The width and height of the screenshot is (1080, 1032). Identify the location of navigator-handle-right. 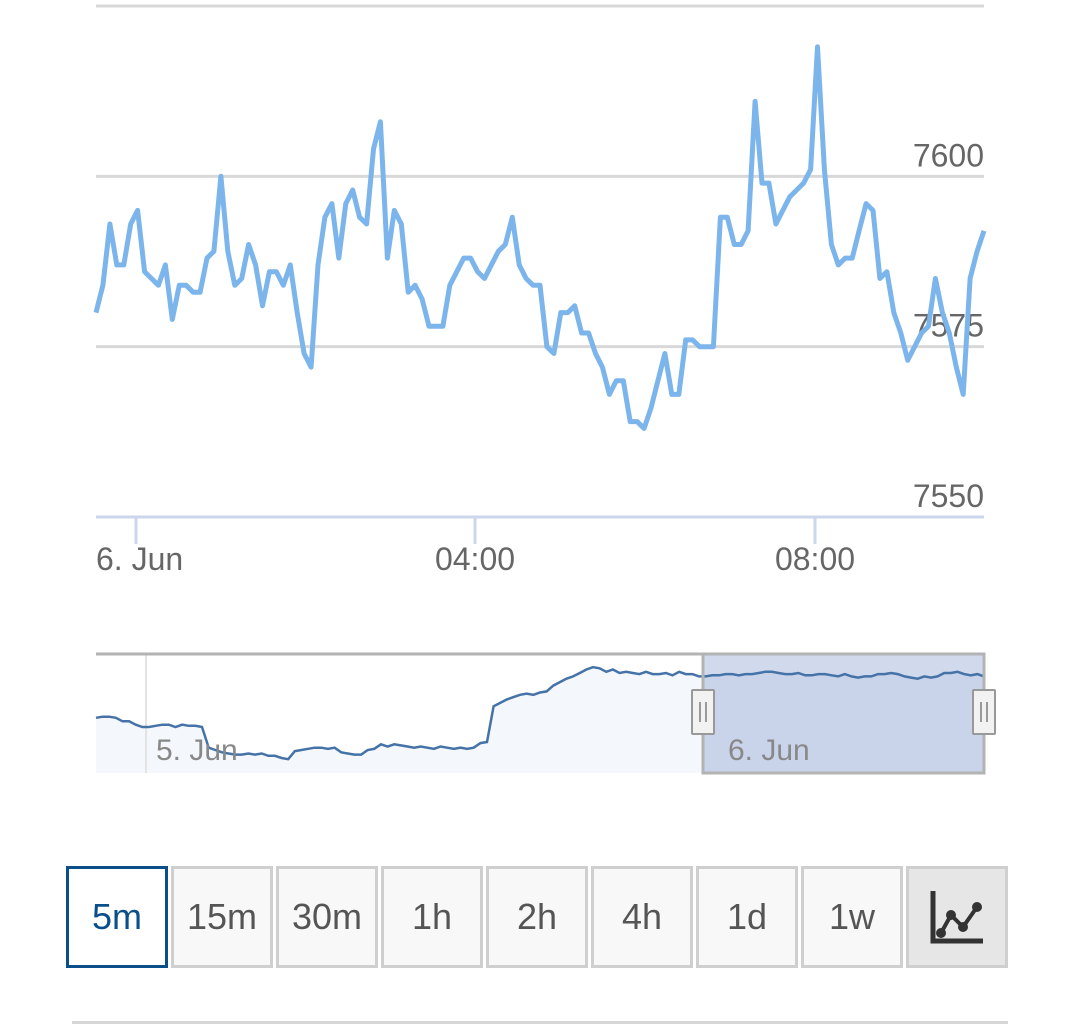
(984, 712).